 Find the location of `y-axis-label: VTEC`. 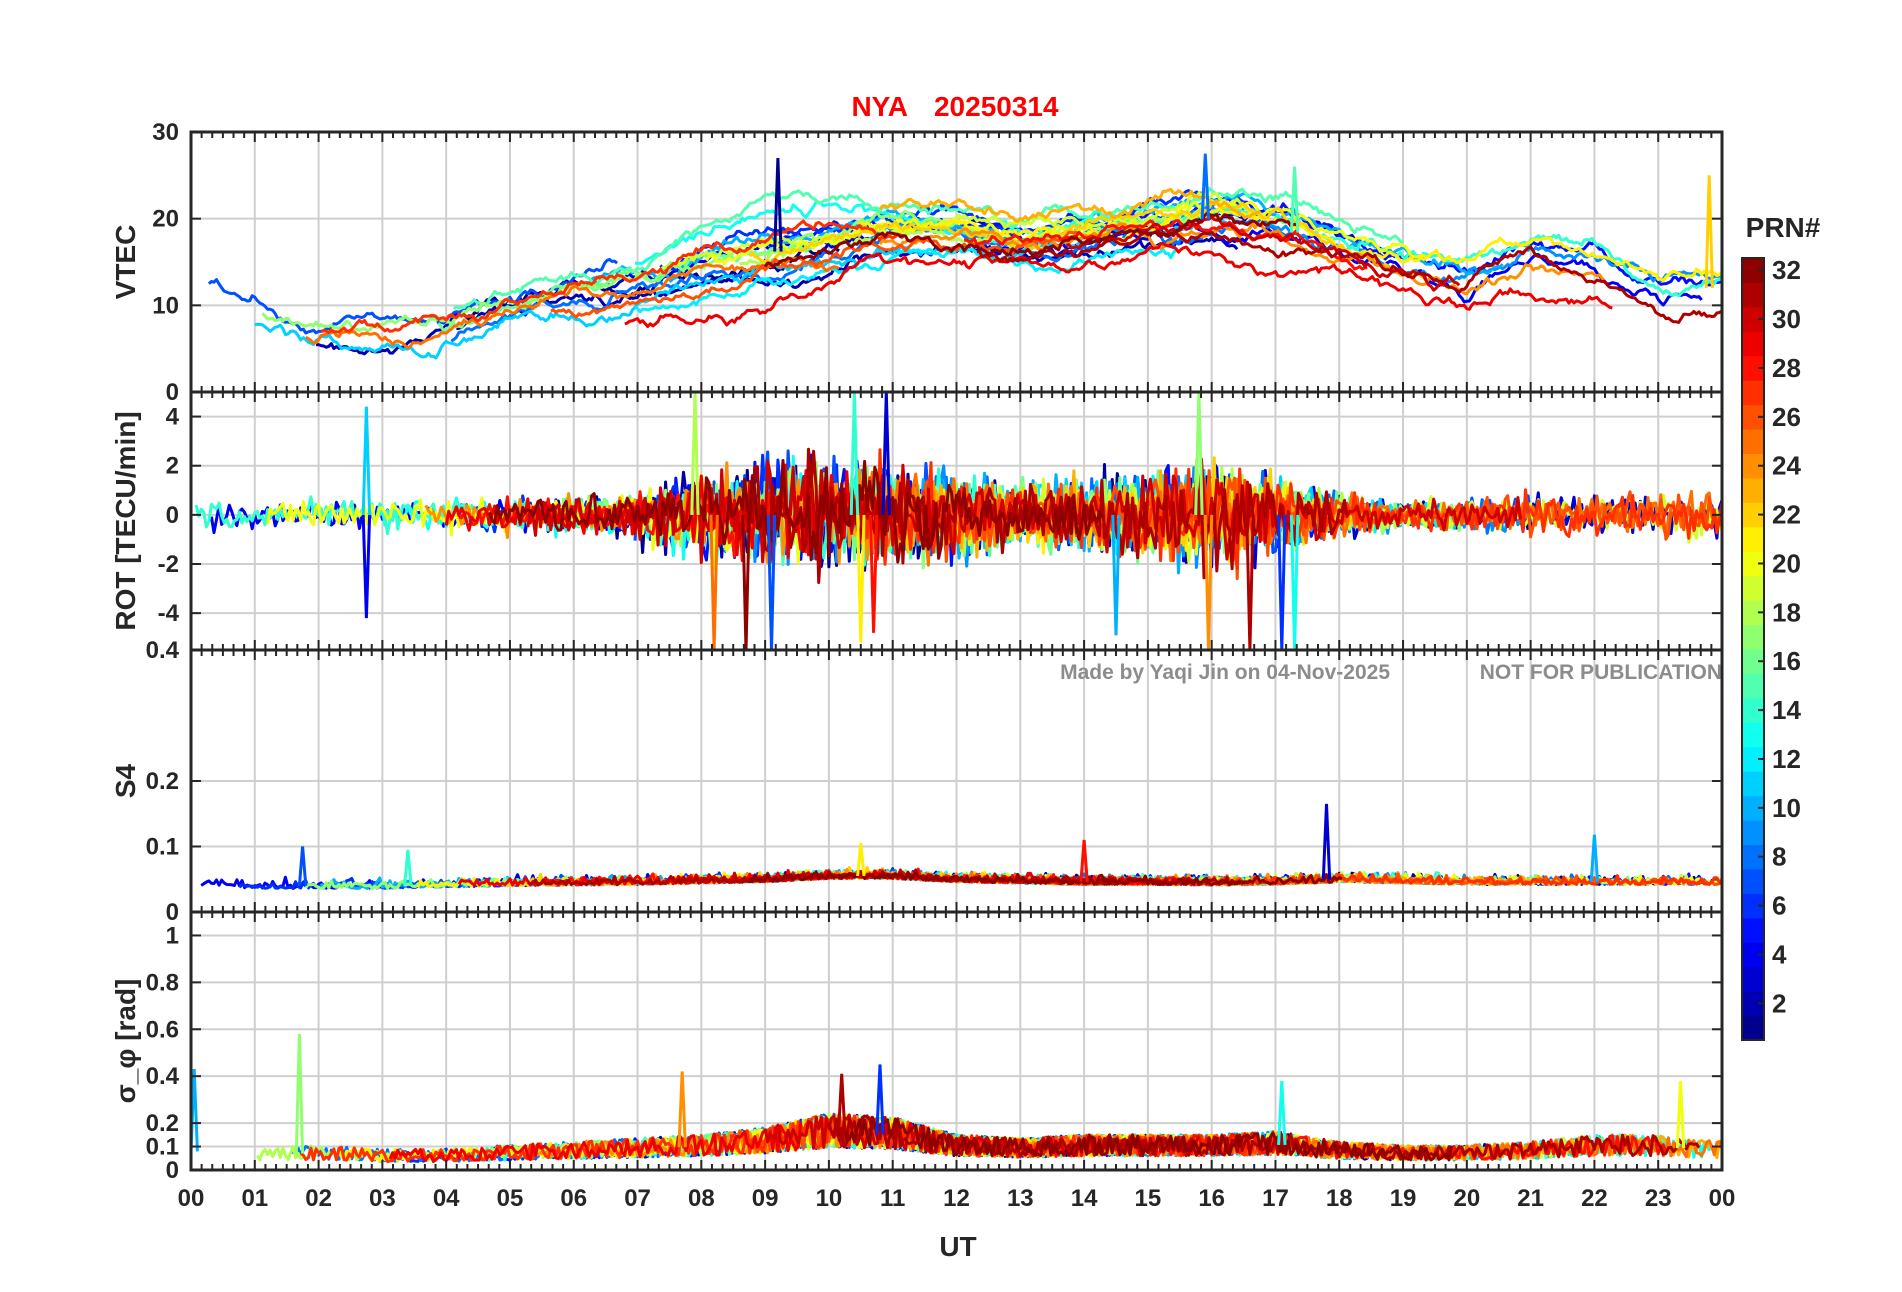

y-axis-label: VTEC is located at coordinates (125, 262).